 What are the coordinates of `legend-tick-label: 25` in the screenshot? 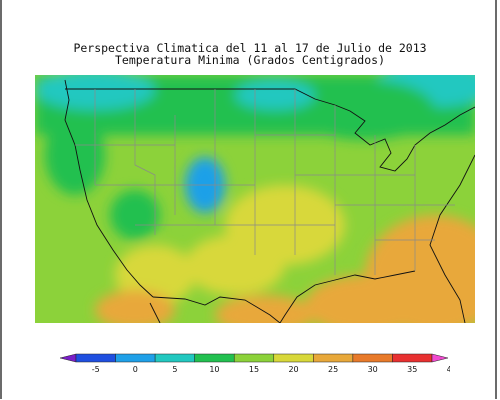 It's located at (333, 369).